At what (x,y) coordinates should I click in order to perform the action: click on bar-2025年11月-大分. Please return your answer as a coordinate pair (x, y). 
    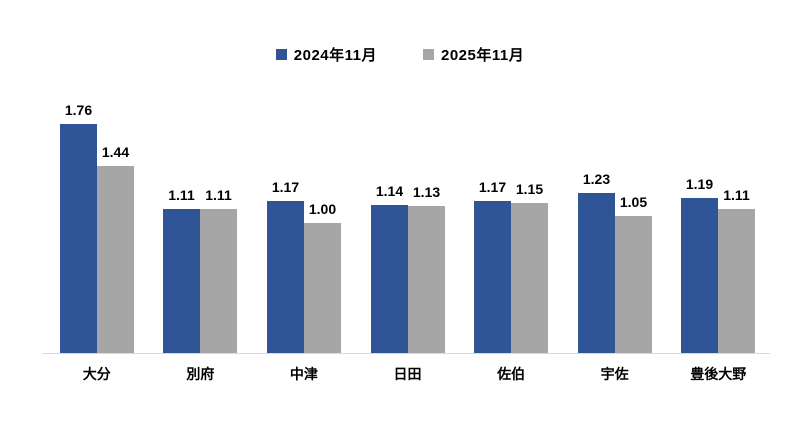
    Looking at the image, I should click on (115, 259).